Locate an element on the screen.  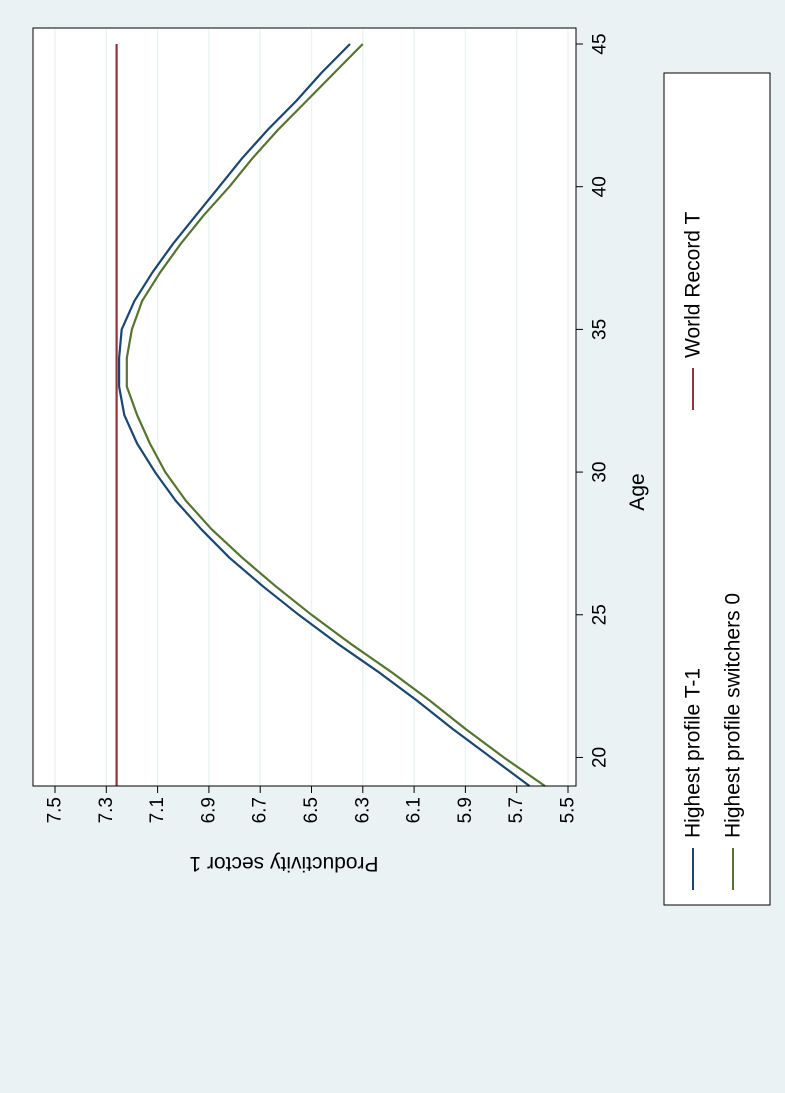
y-axis-title: Productivity sector 1 is located at coordinates (283, 863).